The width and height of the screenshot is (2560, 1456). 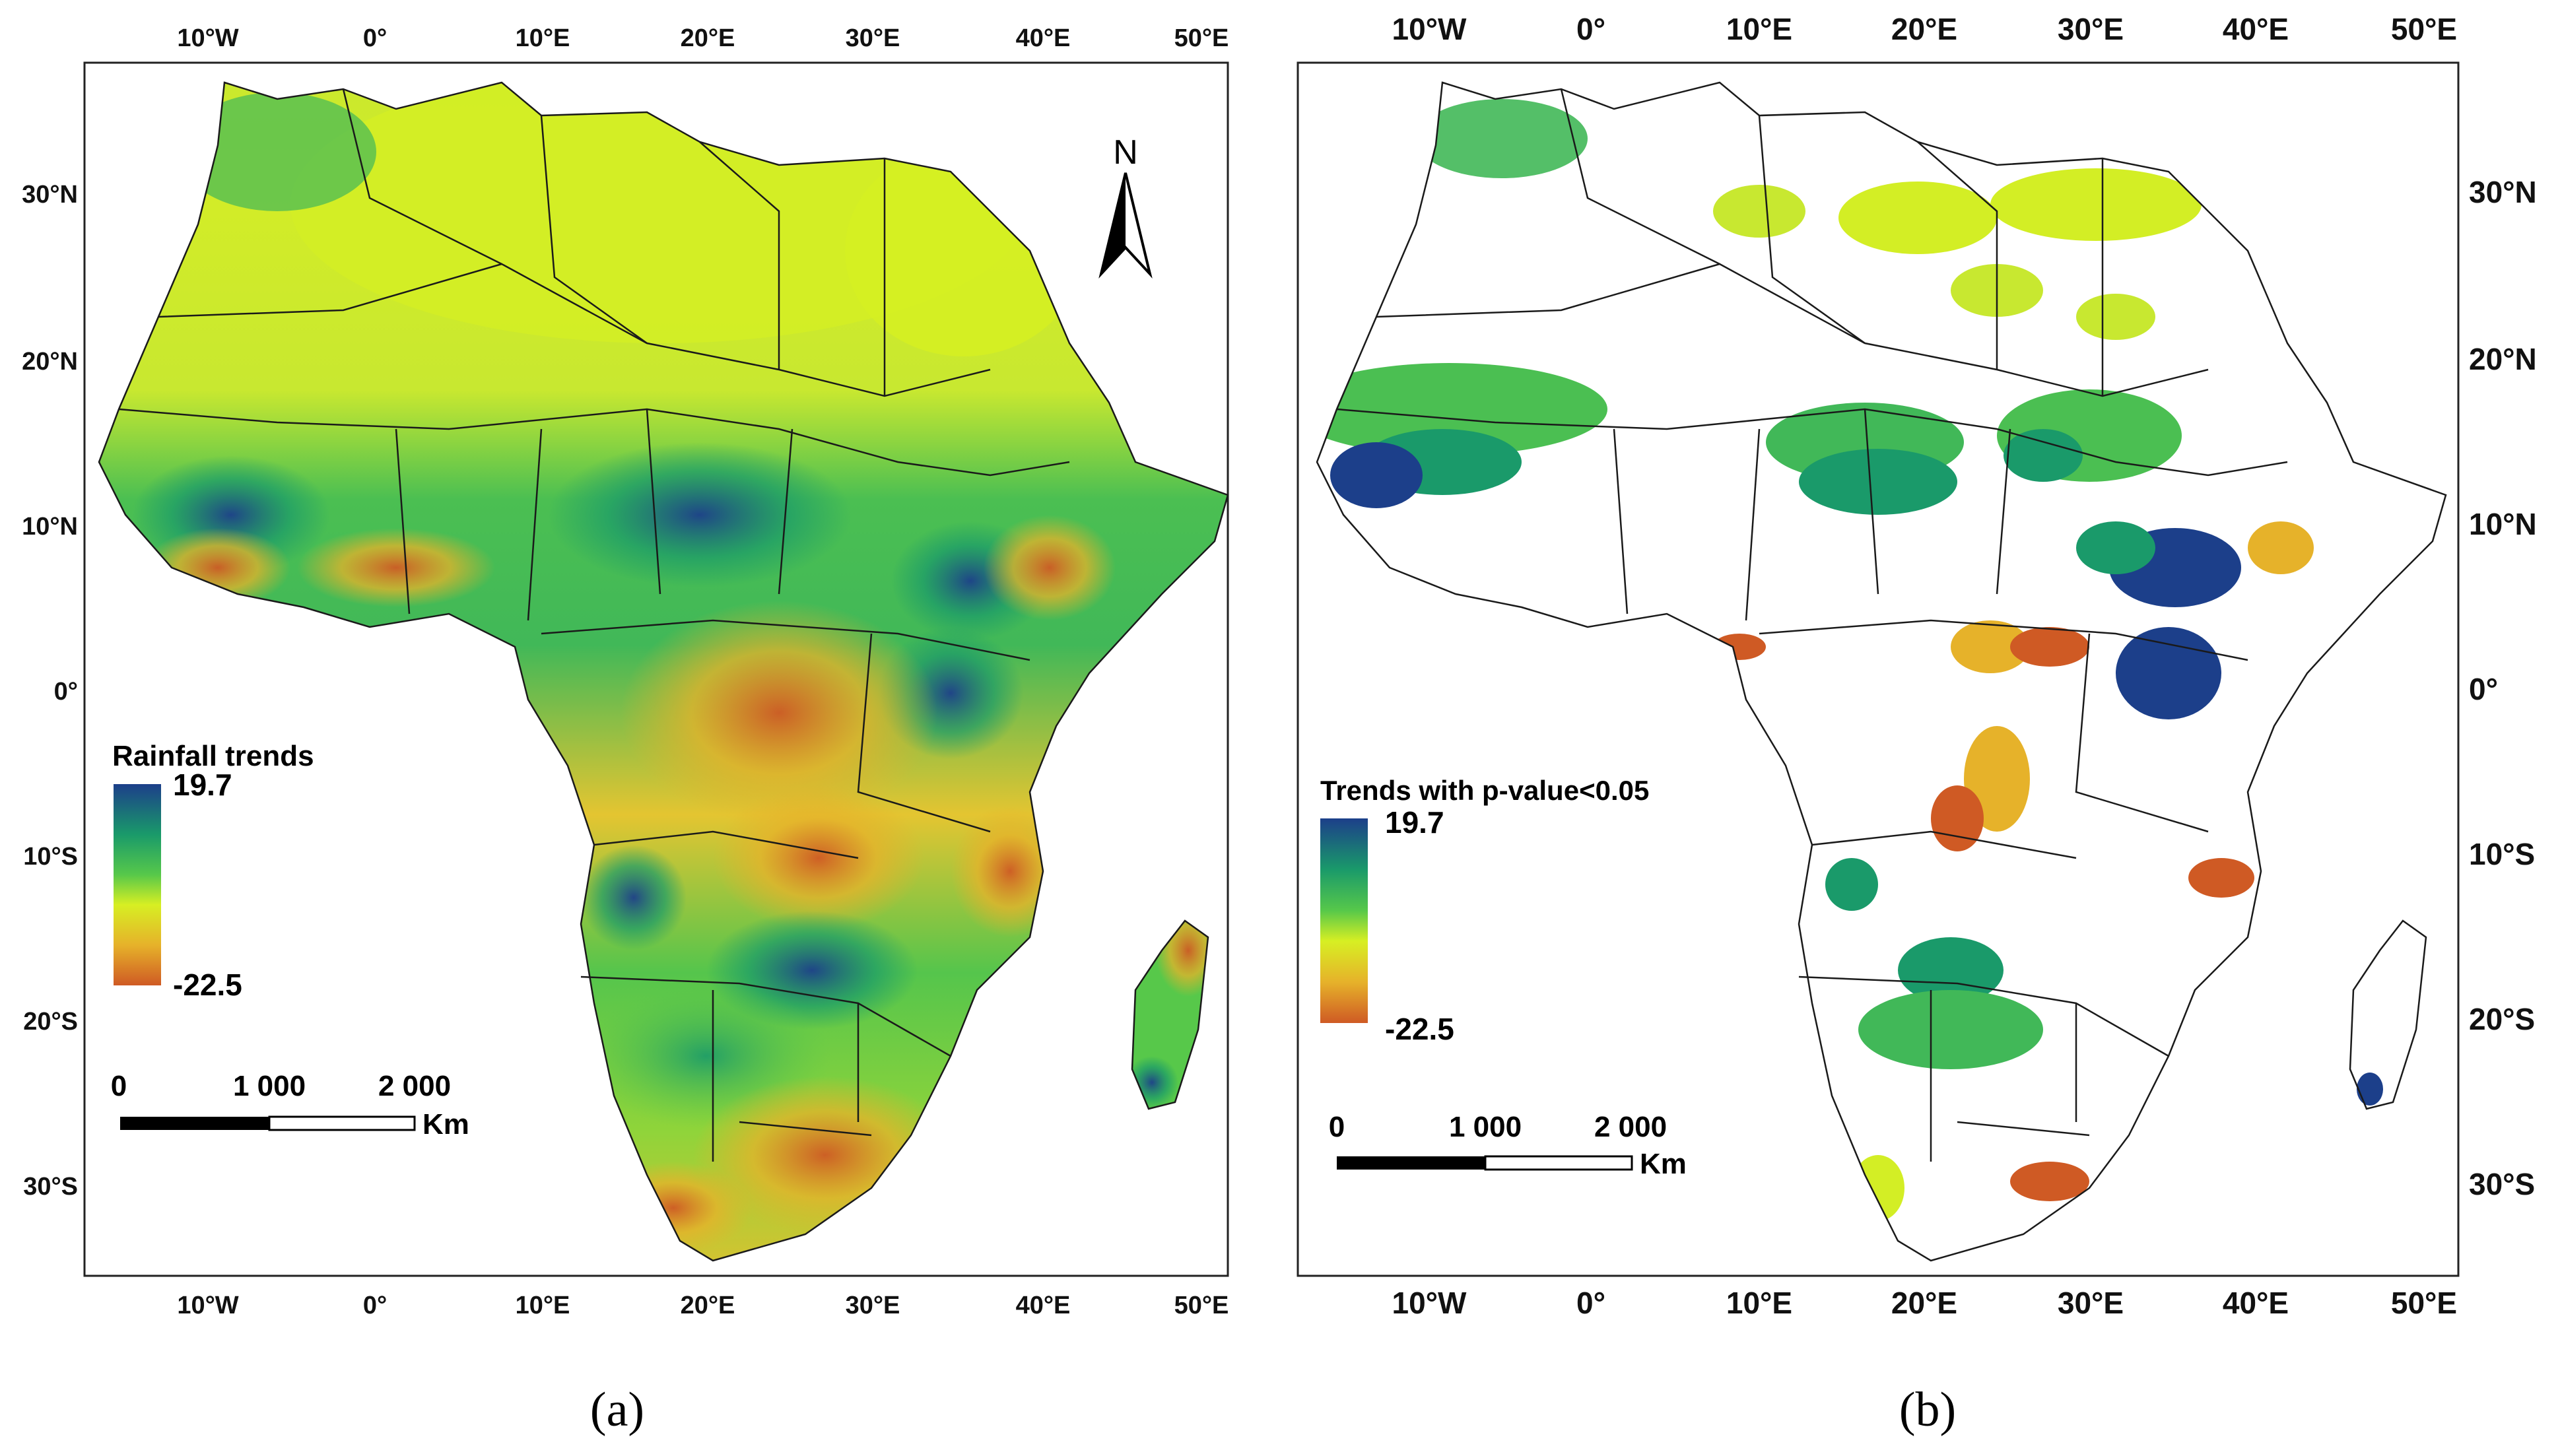 I want to click on tick-x-b-bot-4: 30°E, so click(x=2091, y=1303).